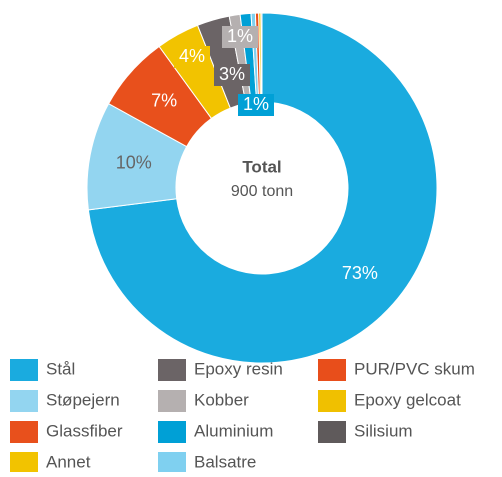 This screenshot has height=477, width=502. Describe the element at coordinates (233, 430) in the screenshot. I see `legend-label: Aluminium` at that location.